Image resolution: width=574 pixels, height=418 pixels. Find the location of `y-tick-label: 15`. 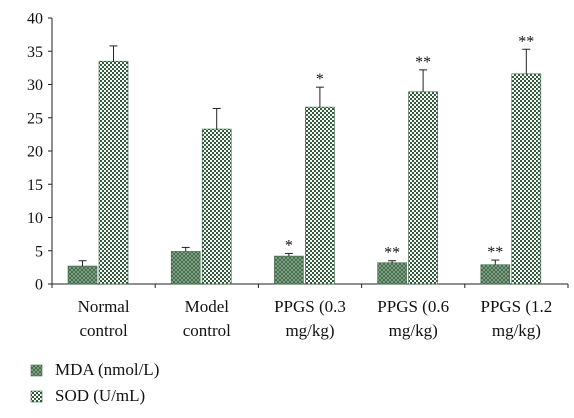

y-tick-label: 15 is located at coordinates (35, 185).